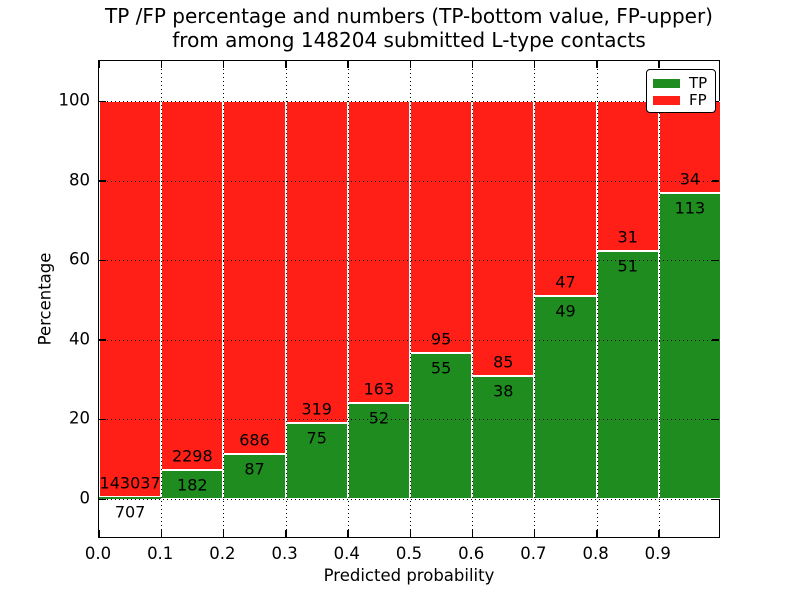 This screenshot has width=800, height=600. I want to click on x-tick-label: 0.0, so click(98, 553).